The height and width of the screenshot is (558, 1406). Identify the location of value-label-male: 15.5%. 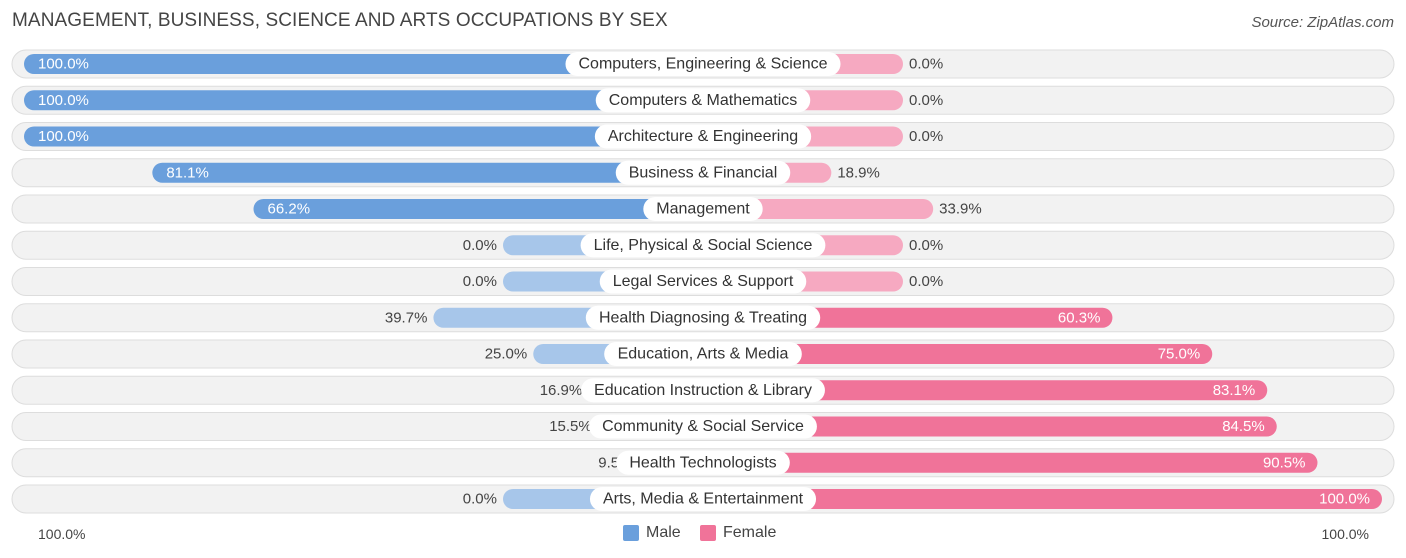
(570, 426).